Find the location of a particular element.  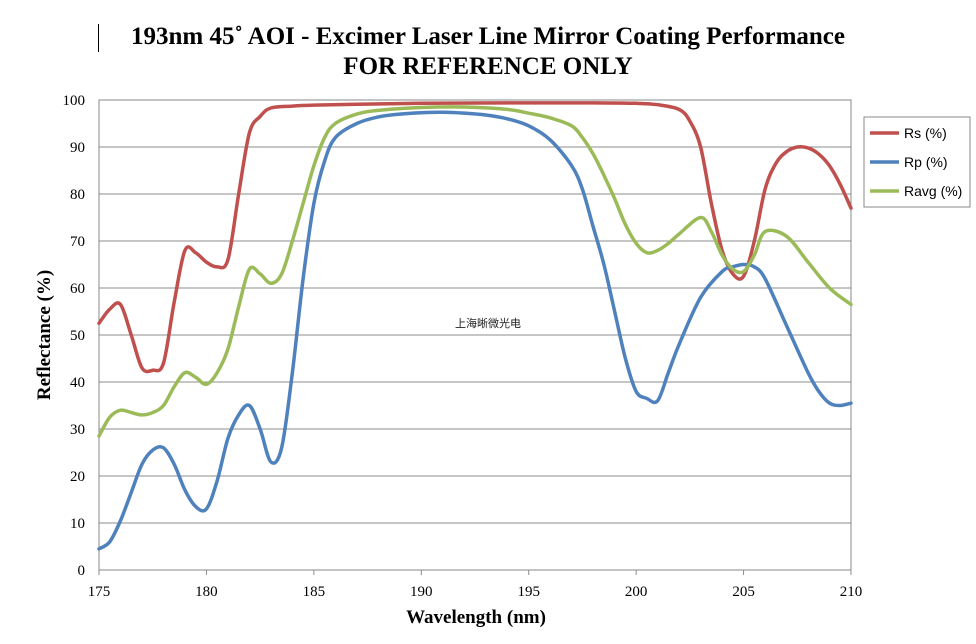

legend-label-ravg: Ravg (%) is located at coordinates (933, 191).